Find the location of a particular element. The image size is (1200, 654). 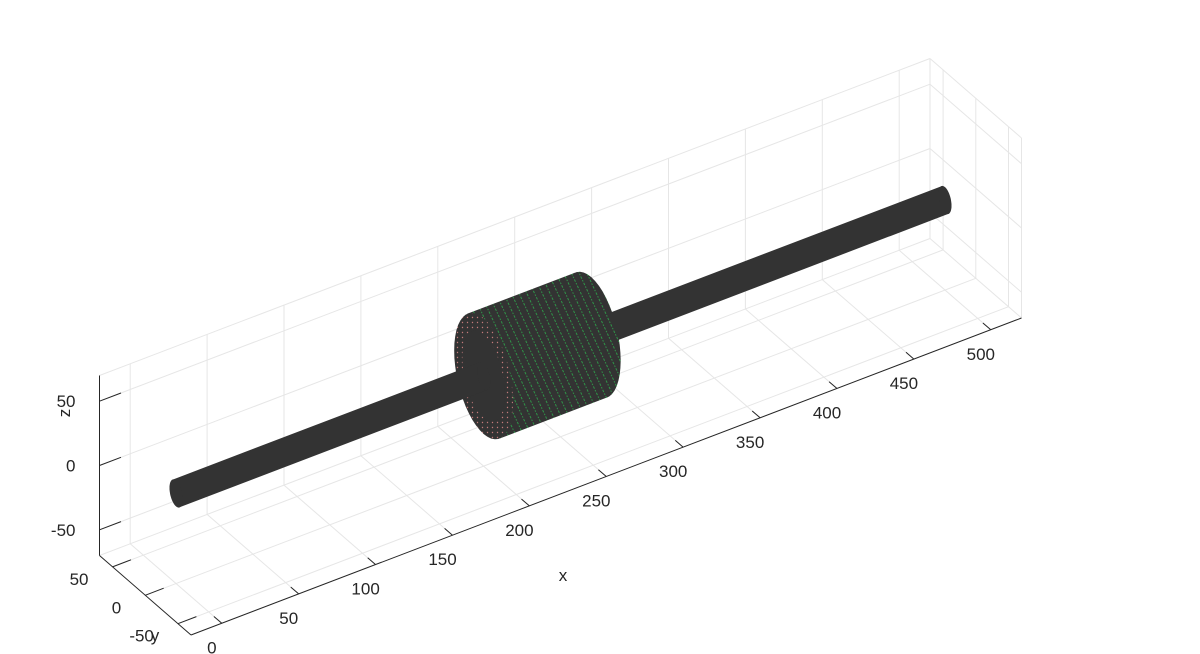

x-tick-label: 250 is located at coordinates (596, 501).